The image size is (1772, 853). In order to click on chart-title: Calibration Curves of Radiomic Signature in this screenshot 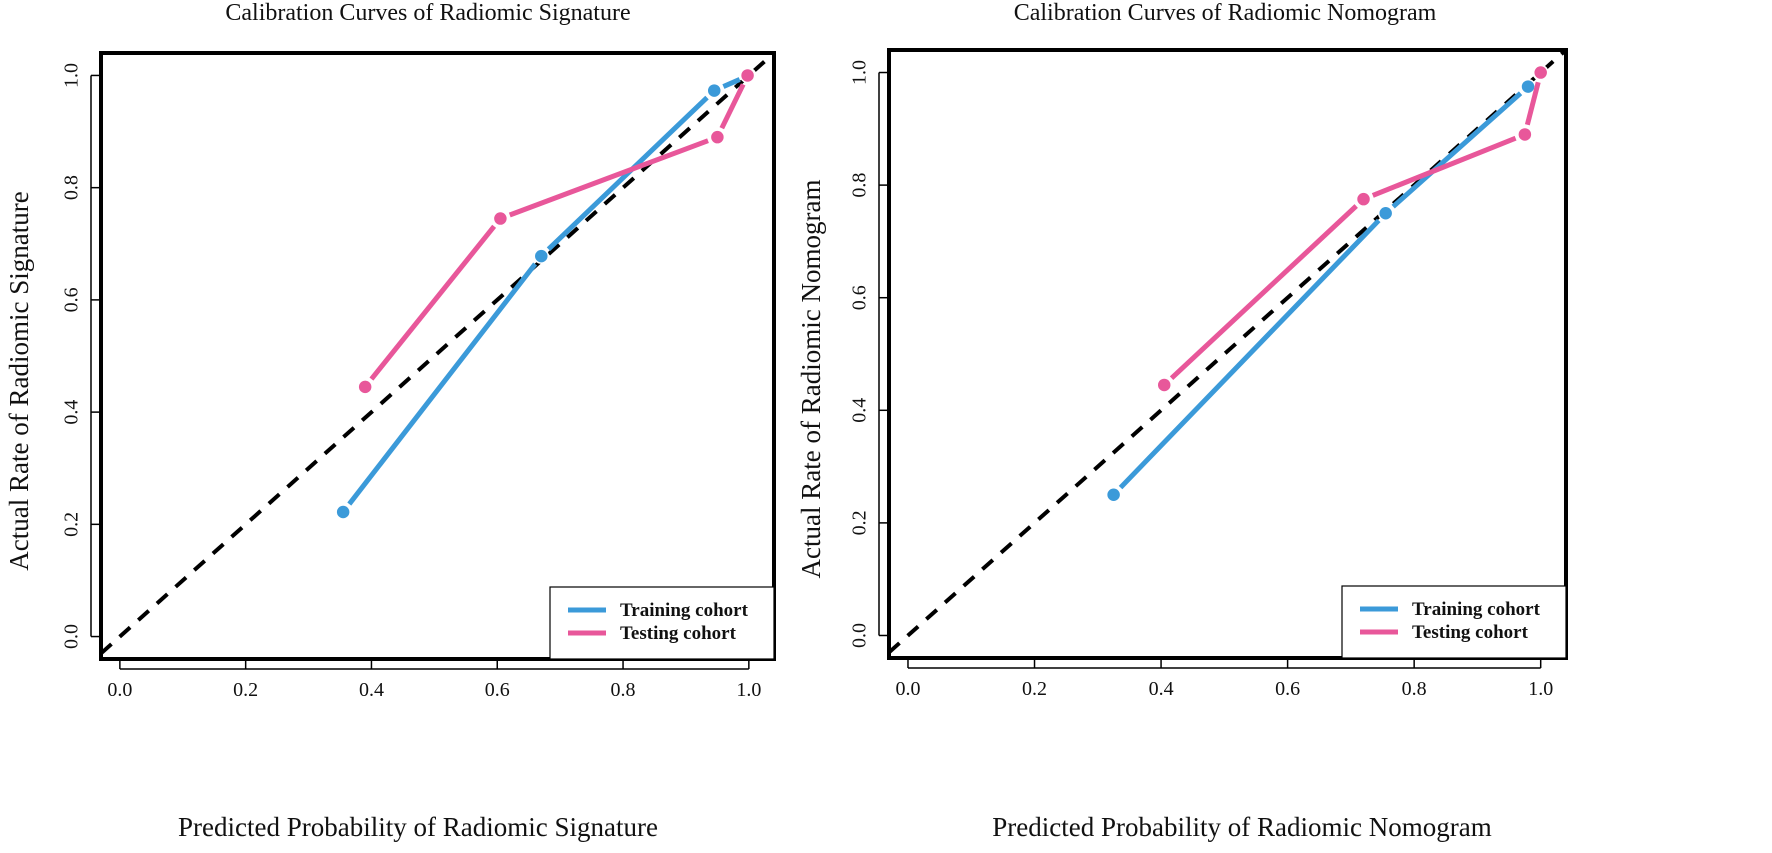, I will do `click(427, 13)`.